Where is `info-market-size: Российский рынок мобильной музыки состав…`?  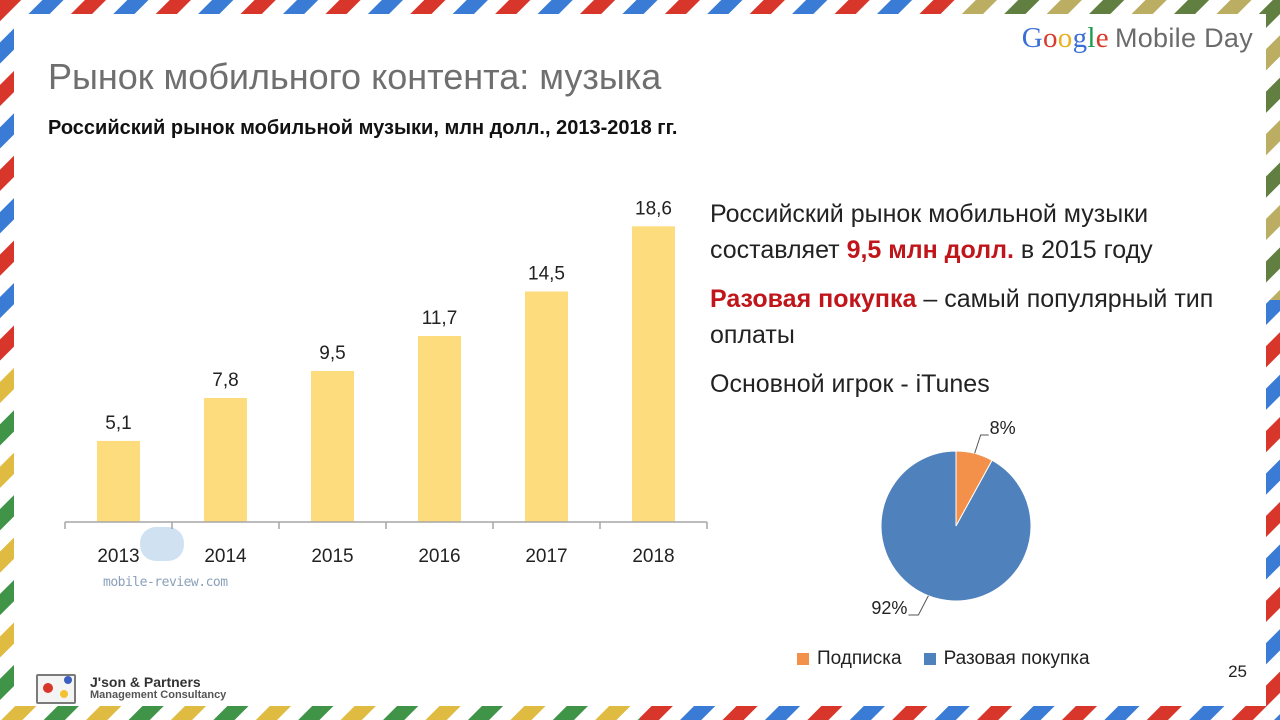 info-market-size: Российский рынок мобильной музыки состав… is located at coordinates (985, 232).